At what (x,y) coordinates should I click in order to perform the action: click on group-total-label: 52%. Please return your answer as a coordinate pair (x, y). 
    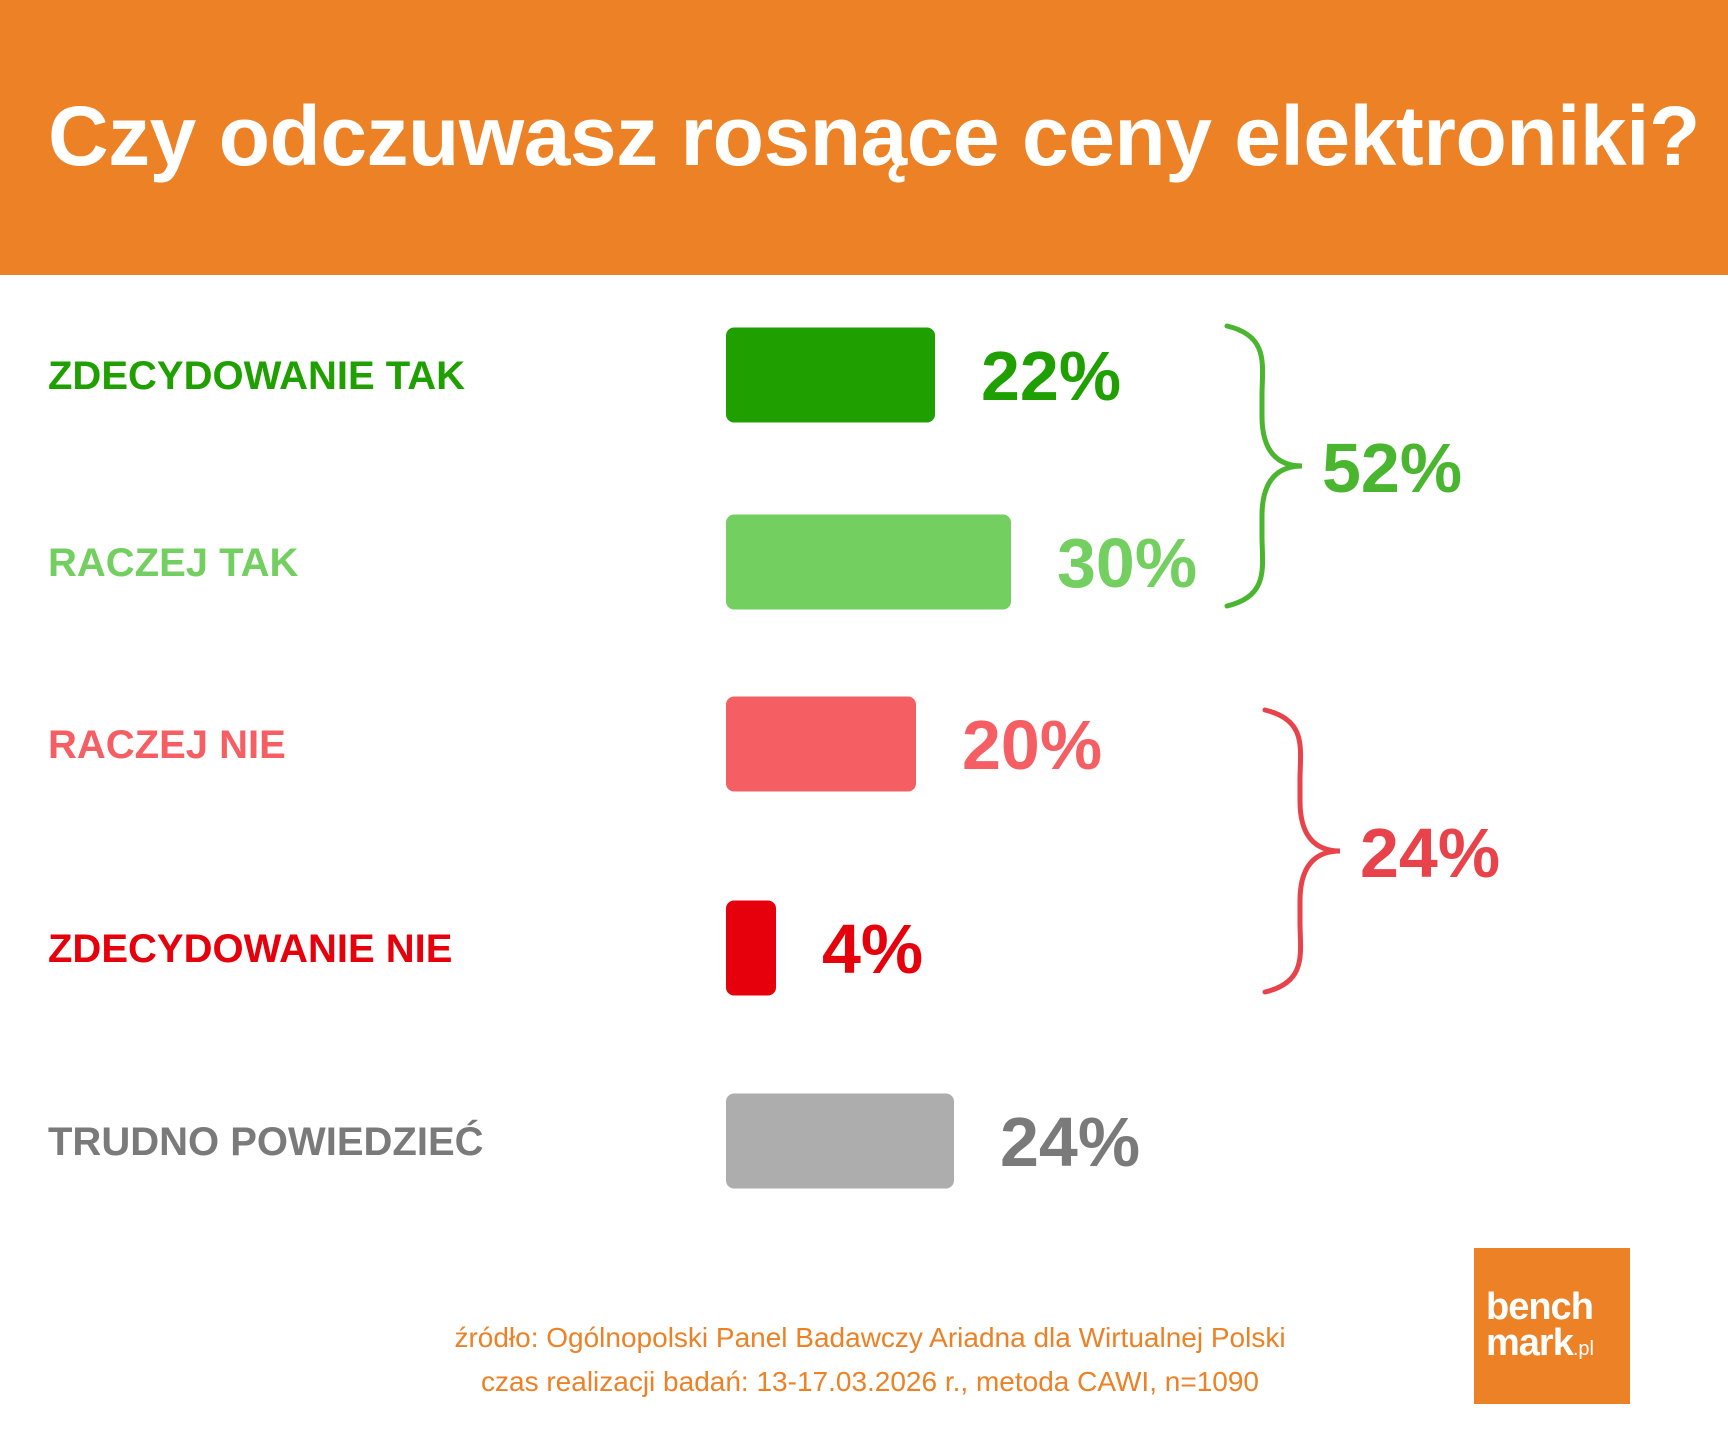
    Looking at the image, I should click on (1392, 468).